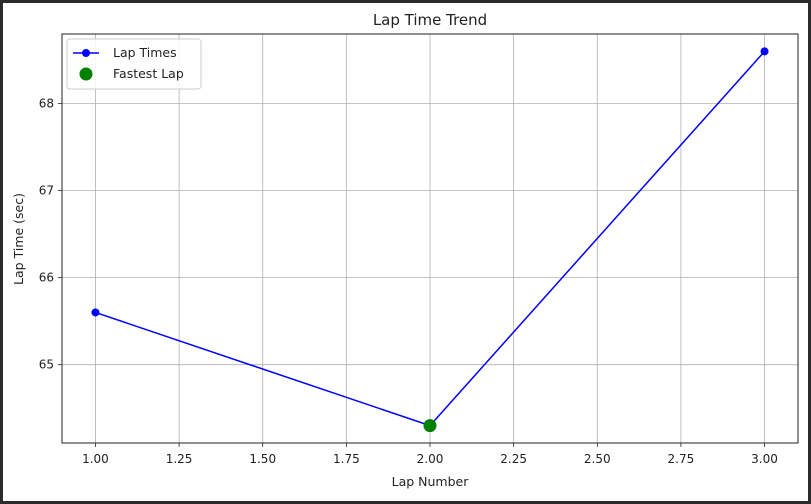 The image size is (811, 504). I want to click on x-tick-label: 2.25, so click(513, 459).